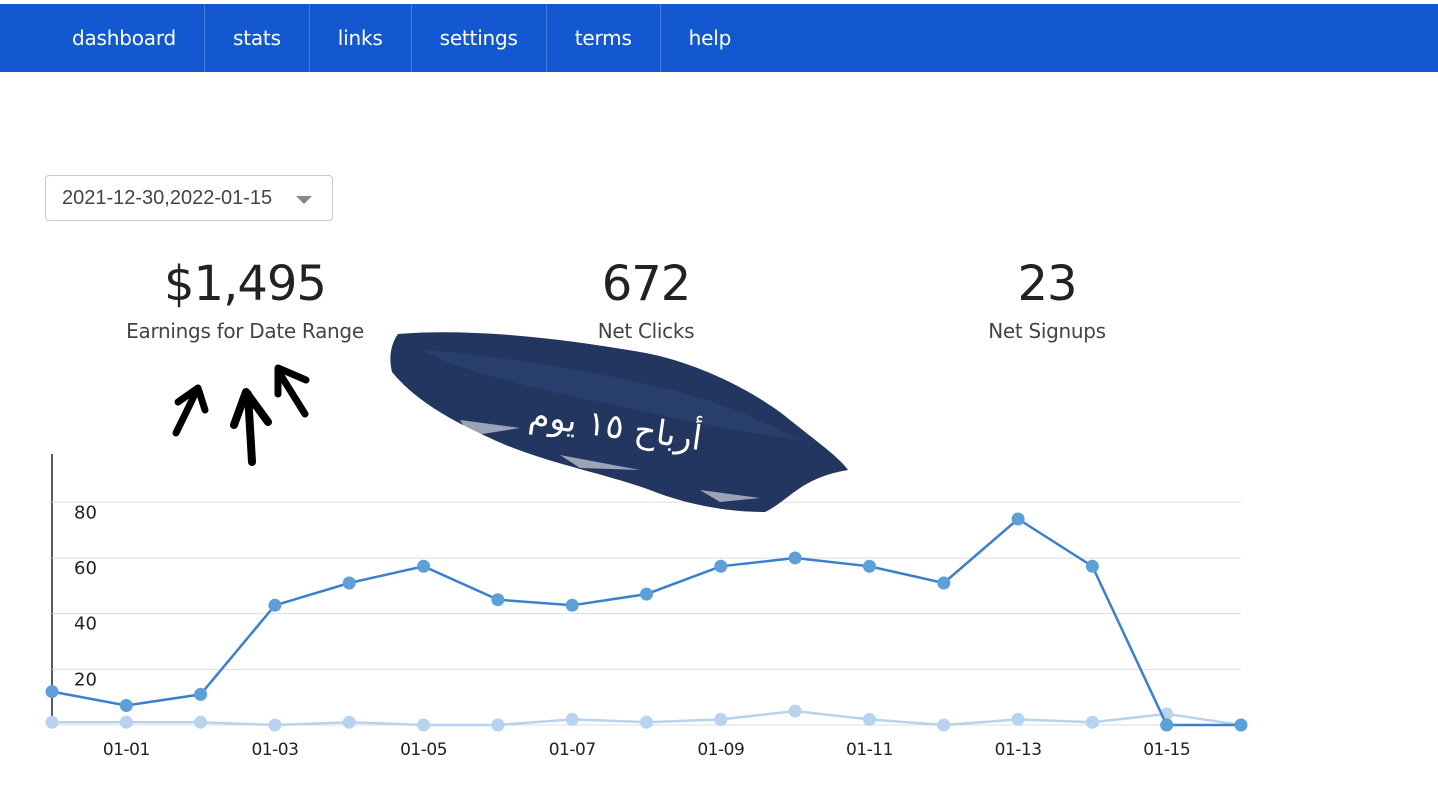 The width and height of the screenshot is (1438, 810). I want to click on signups-value: 23, so click(1047, 284).